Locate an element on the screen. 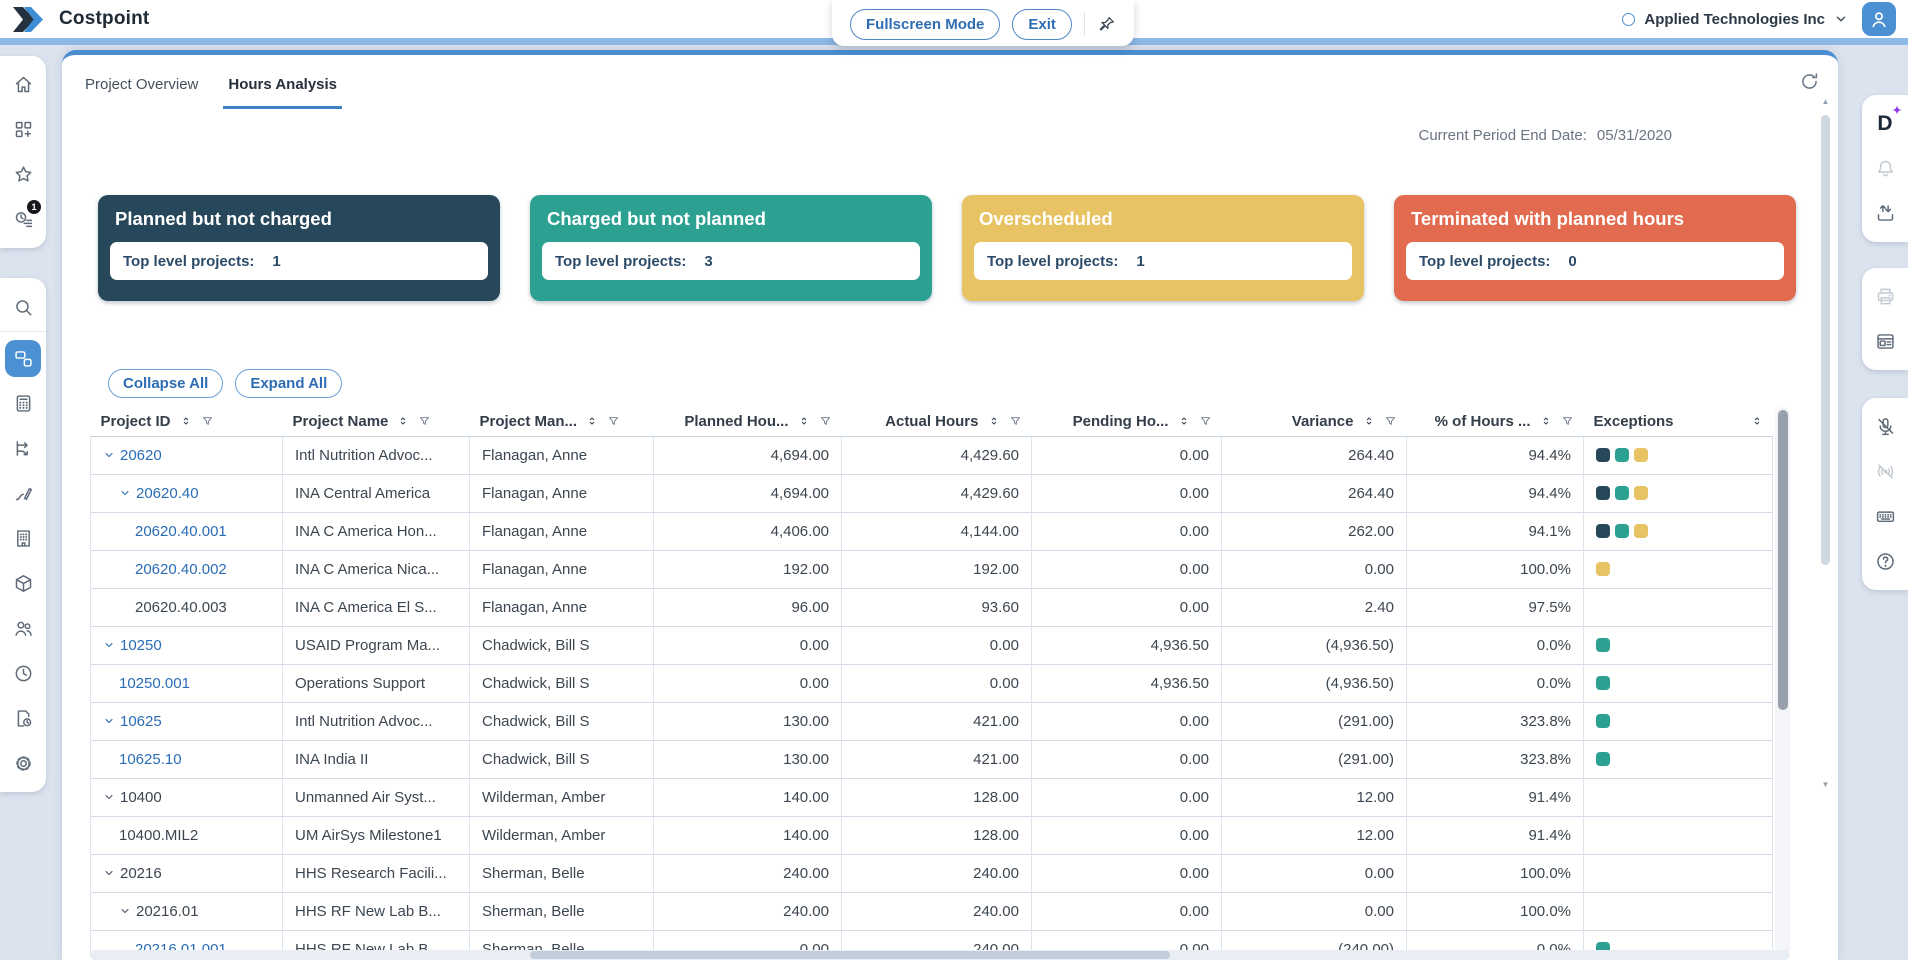 This screenshot has width=1908, height=960. column-label: Exceptions is located at coordinates (1633, 421).